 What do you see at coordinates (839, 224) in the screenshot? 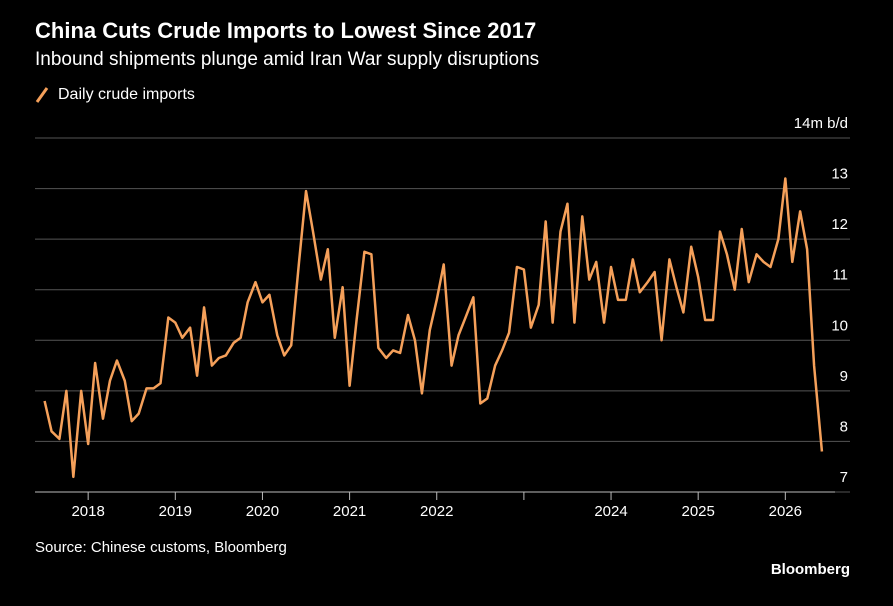
I see `y-tick-label: 12` at bounding box center [839, 224].